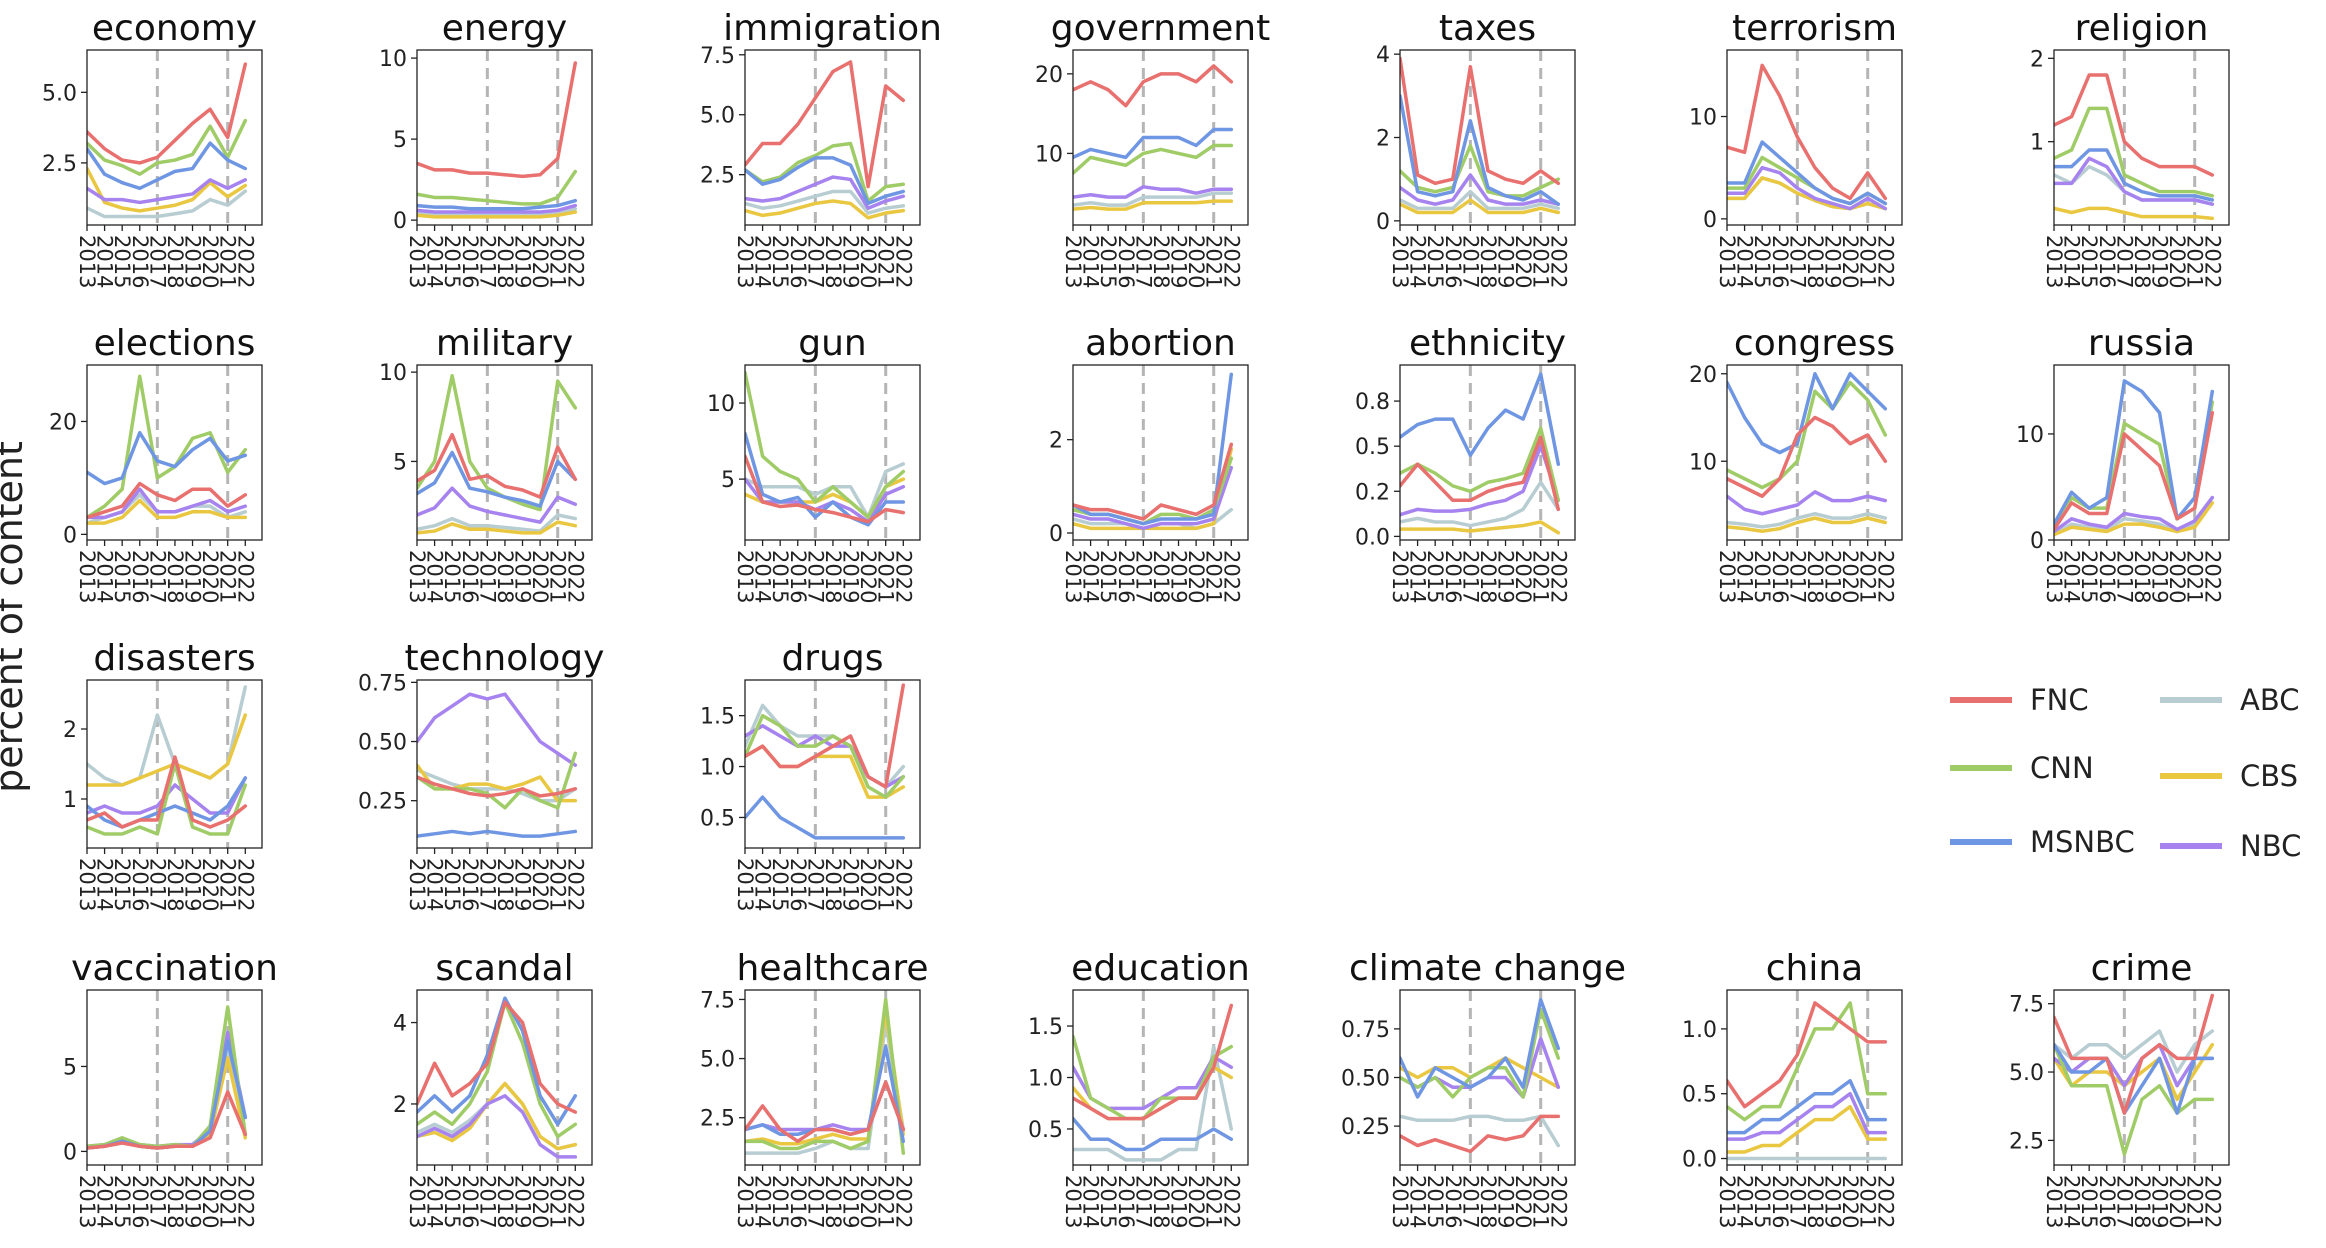 This screenshot has height=1248, width=2326. Describe the element at coordinates (504, 764) in the screenshot. I see `axes-frame` at that location.